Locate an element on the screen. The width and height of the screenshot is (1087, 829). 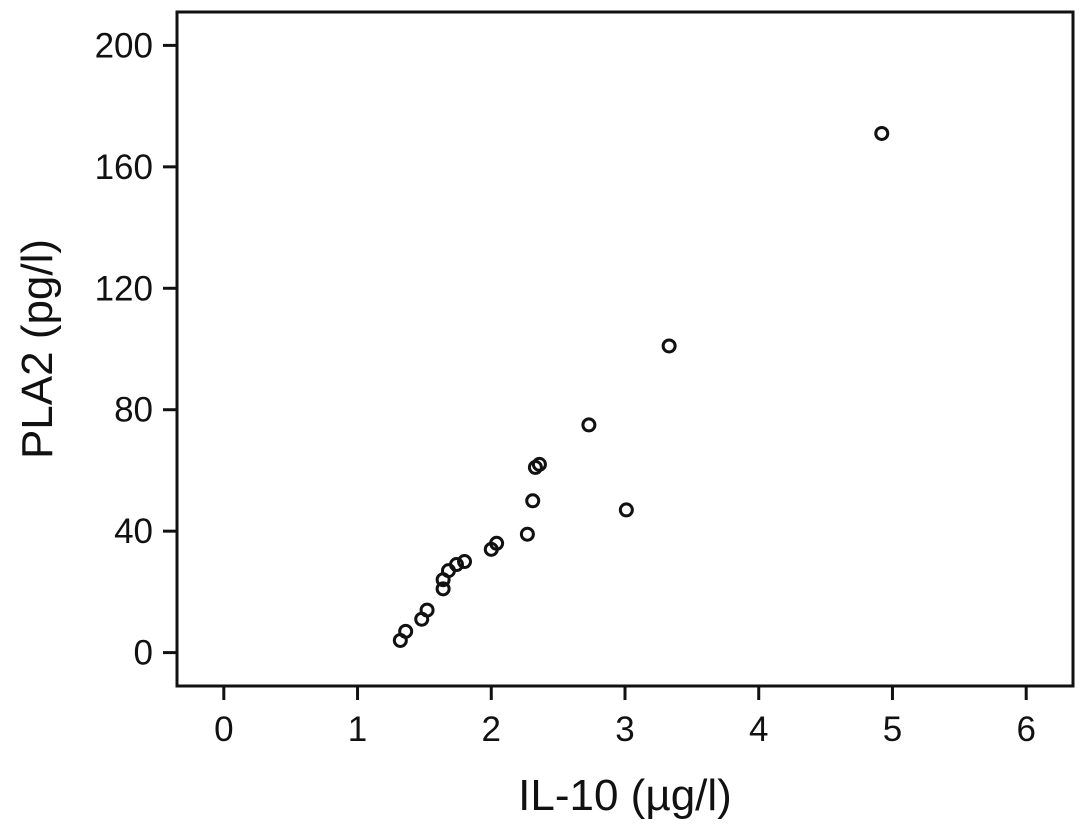
y-tick-label: 160 is located at coordinates (124, 167).